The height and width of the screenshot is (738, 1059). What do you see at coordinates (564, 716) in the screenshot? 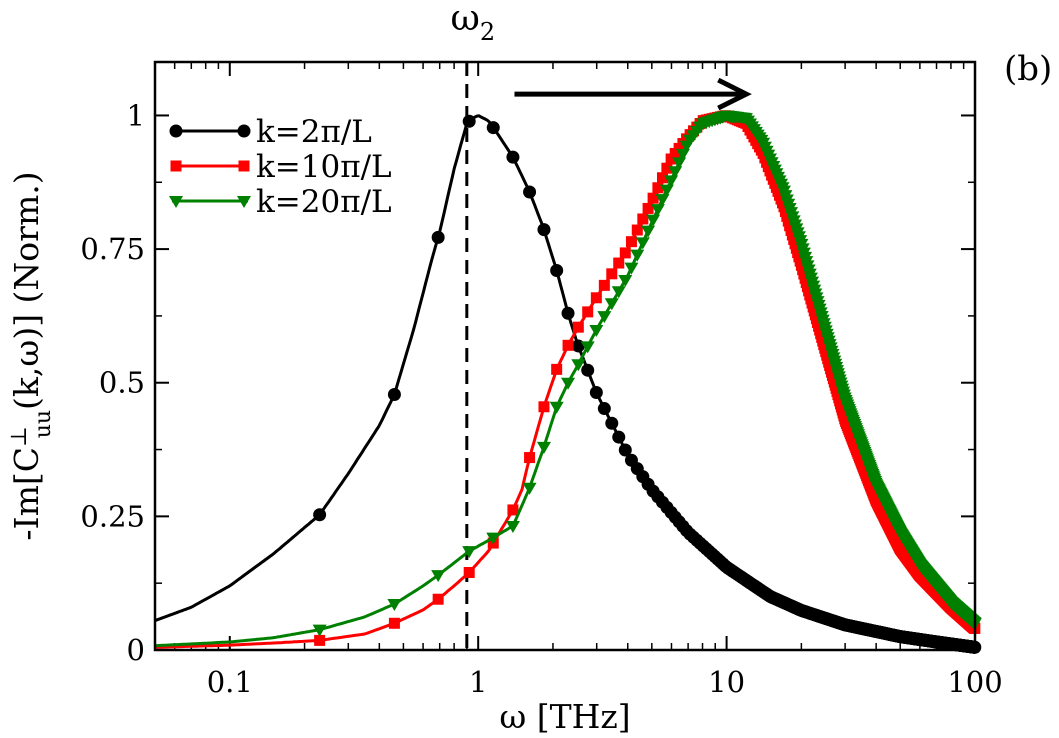
I see `x-axis-title: ω [THz]` at bounding box center [564, 716].